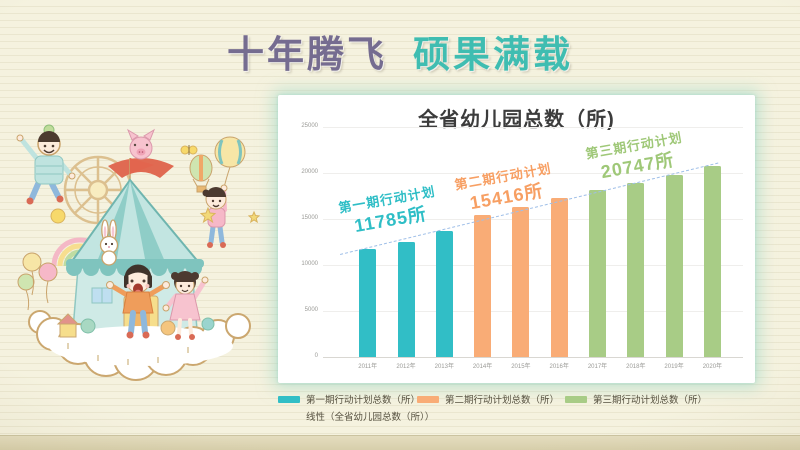 This screenshot has width=800, height=450. Describe the element at coordinates (400, 442) in the screenshot. I see `slide-bottom-border` at that location.